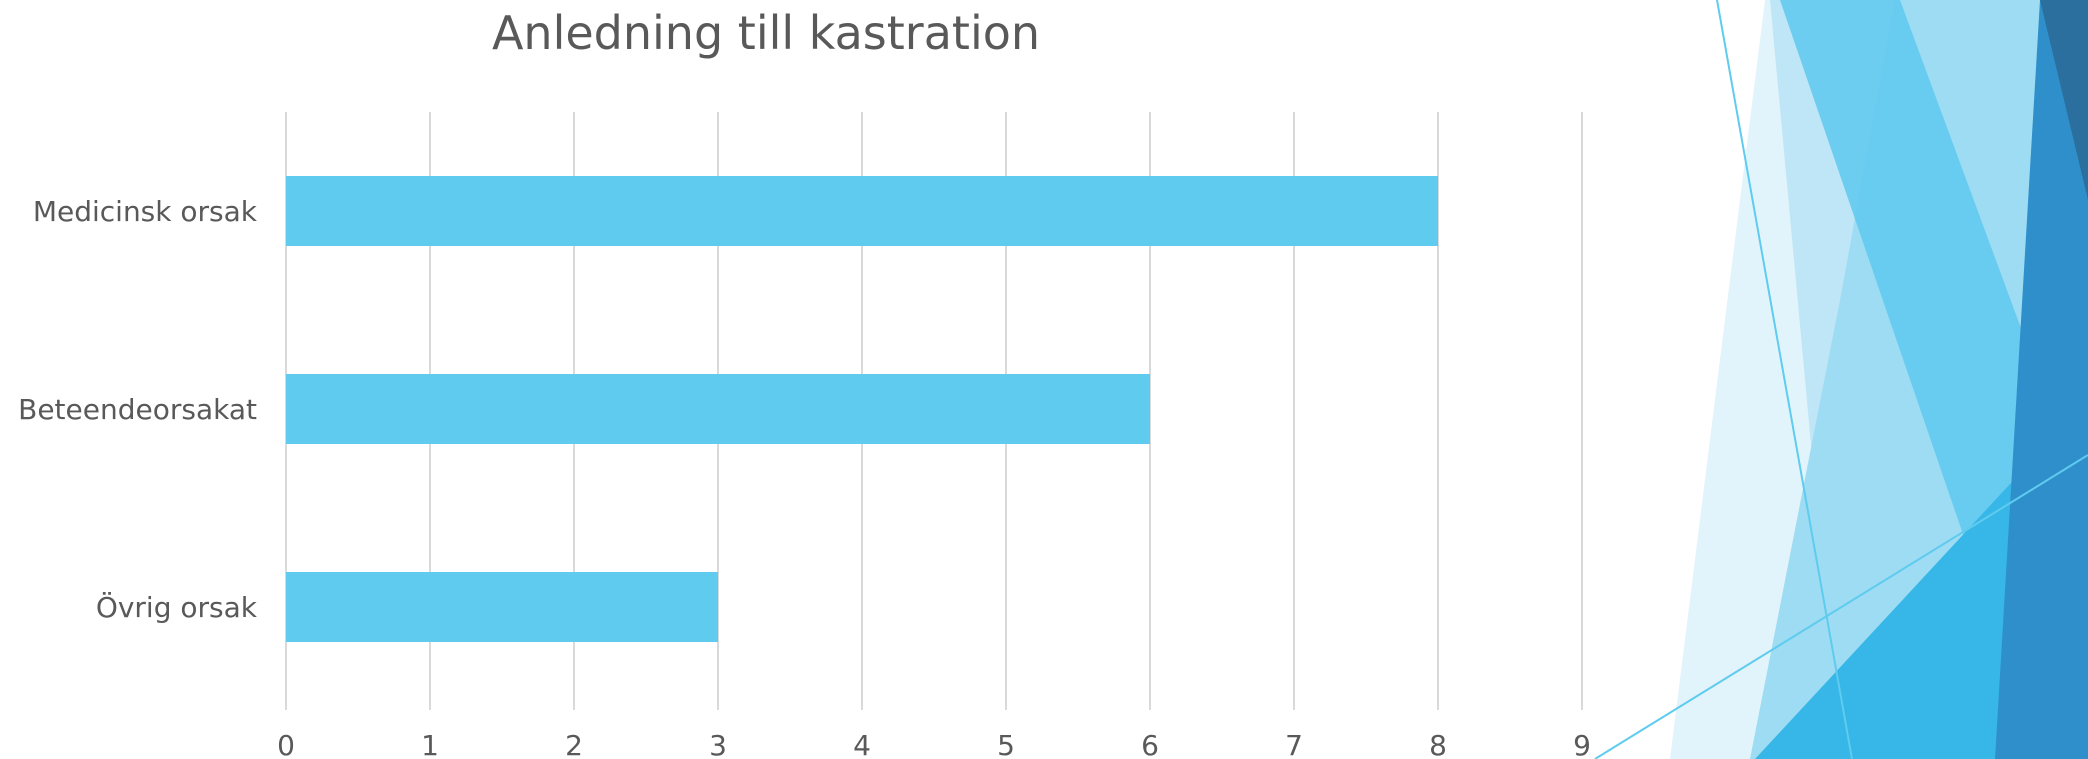 This screenshot has width=2088, height=759. What do you see at coordinates (1006, 744) in the screenshot?
I see `x-tick-label: 5` at bounding box center [1006, 744].